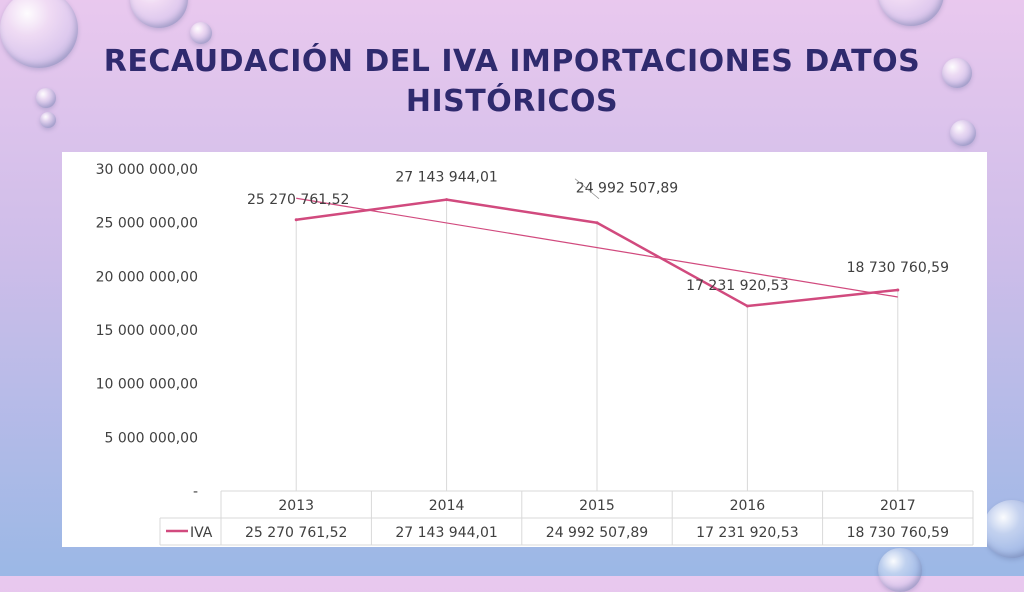 Image resolution: width=1024 pixels, height=592 pixels. I want to click on table-value: 17 231 920,53, so click(747, 533).